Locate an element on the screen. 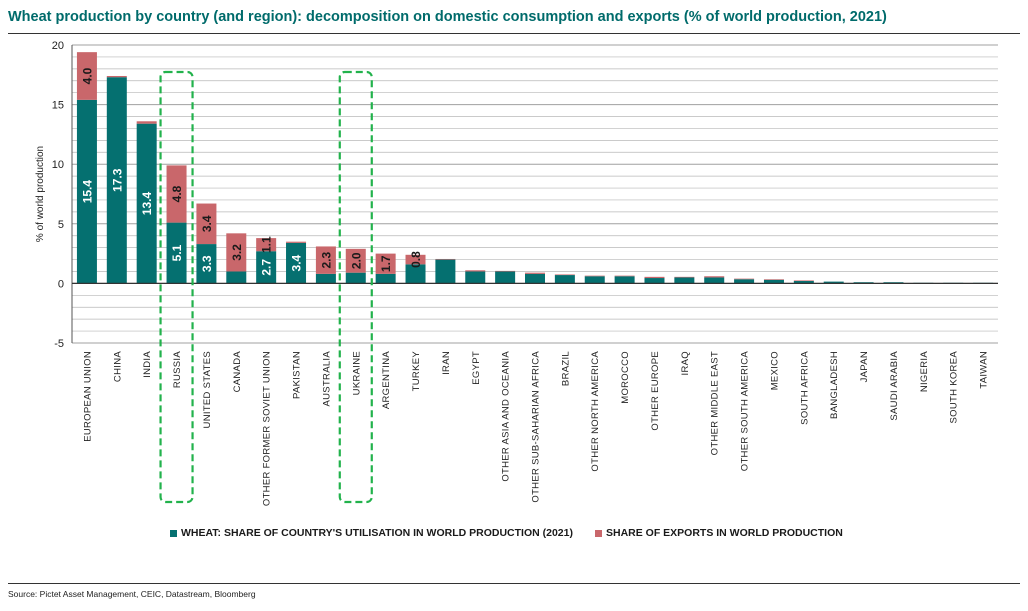 The width and height of the screenshot is (1028, 611). data-label-exports: 2.3 is located at coordinates (326, 259).